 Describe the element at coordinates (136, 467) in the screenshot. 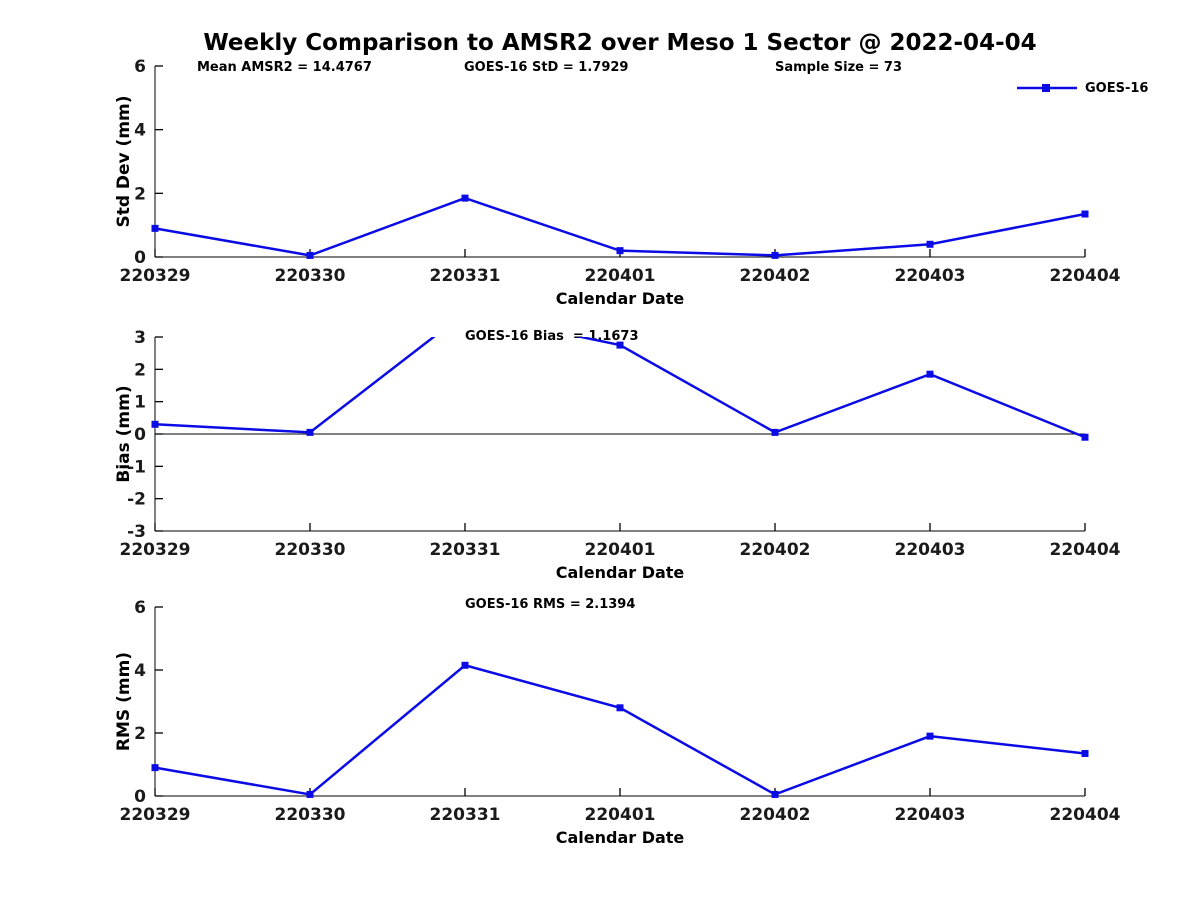

I see `y-tick-label: -1` at that location.